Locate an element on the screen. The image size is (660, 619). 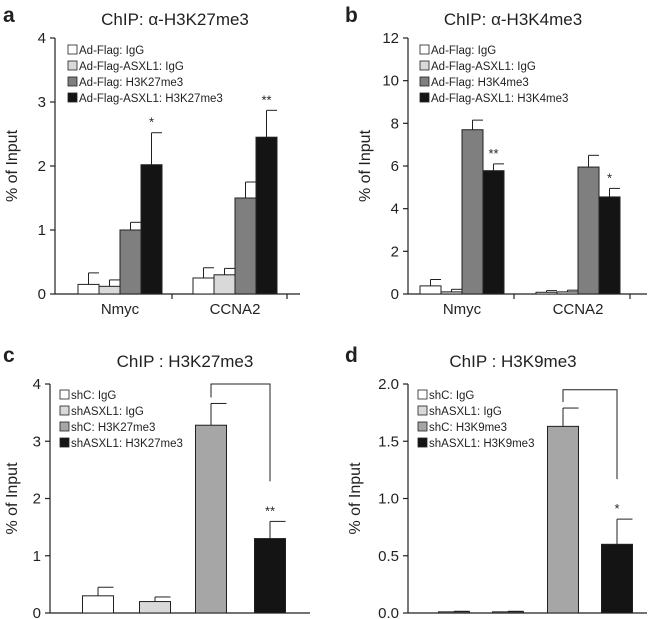
chart-title: ChIP : H3K27me3 is located at coordinates (185, 361).